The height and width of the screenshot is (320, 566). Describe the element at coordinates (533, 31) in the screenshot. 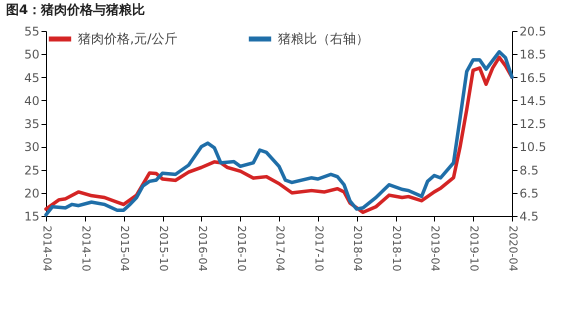

I see `y2-tick-label: 20.5` at that location.